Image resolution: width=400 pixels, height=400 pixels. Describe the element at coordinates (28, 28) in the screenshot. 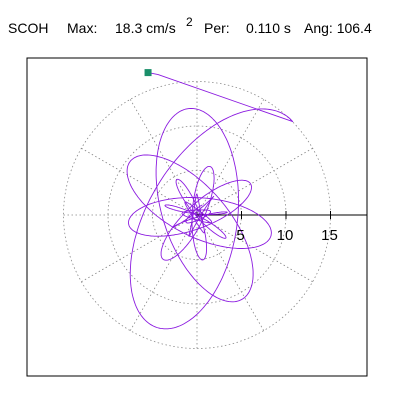

I see `station-code: SCOH` at that location.